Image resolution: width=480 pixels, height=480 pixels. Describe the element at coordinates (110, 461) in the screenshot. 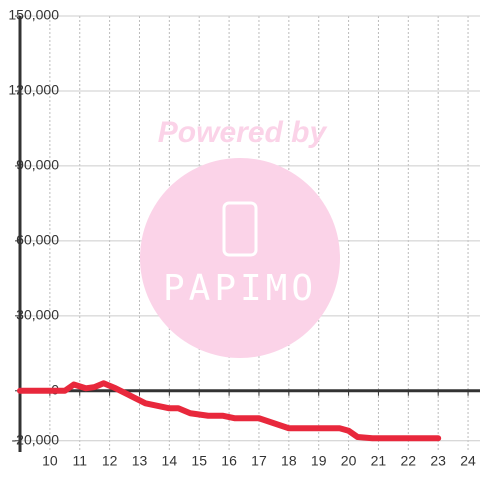

I see `x-tick-label: 12` at that location.